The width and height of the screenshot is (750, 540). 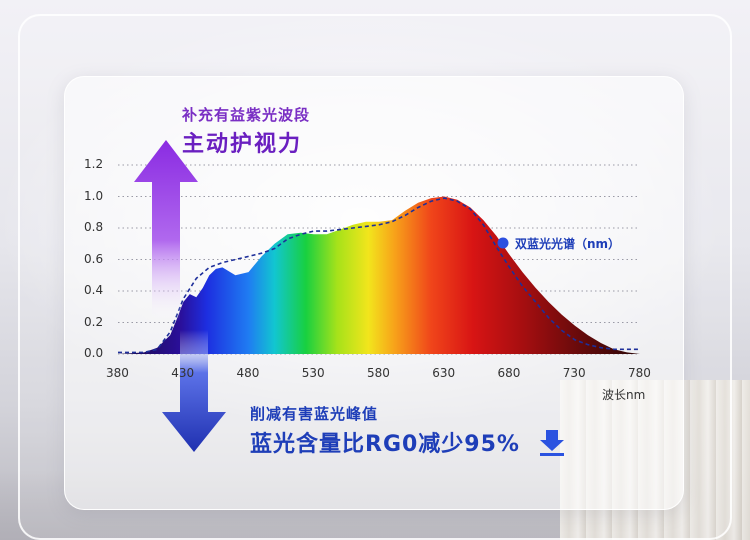 What do you see at coordinates (624, 395) in the screenshot?
I see `x-axis-label: 波长nm` at bounding box center [624, 395].